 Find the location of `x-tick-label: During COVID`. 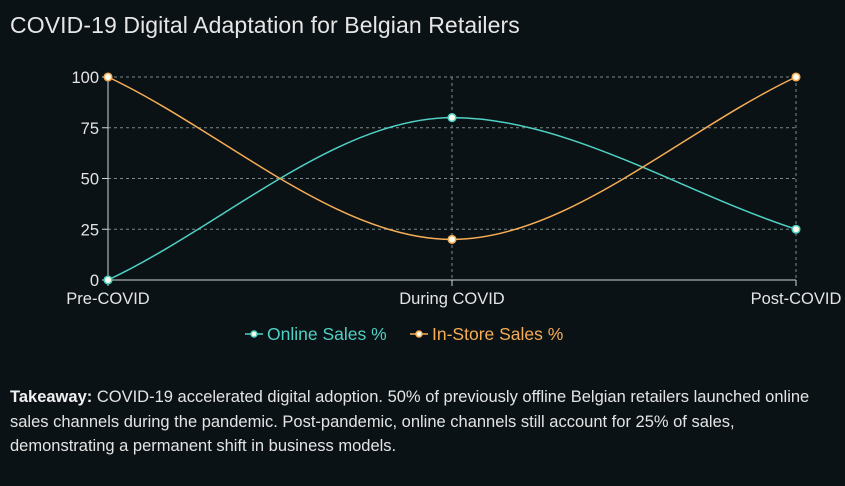

x-tick-label: During COVID is located at coordinates (452, 299).